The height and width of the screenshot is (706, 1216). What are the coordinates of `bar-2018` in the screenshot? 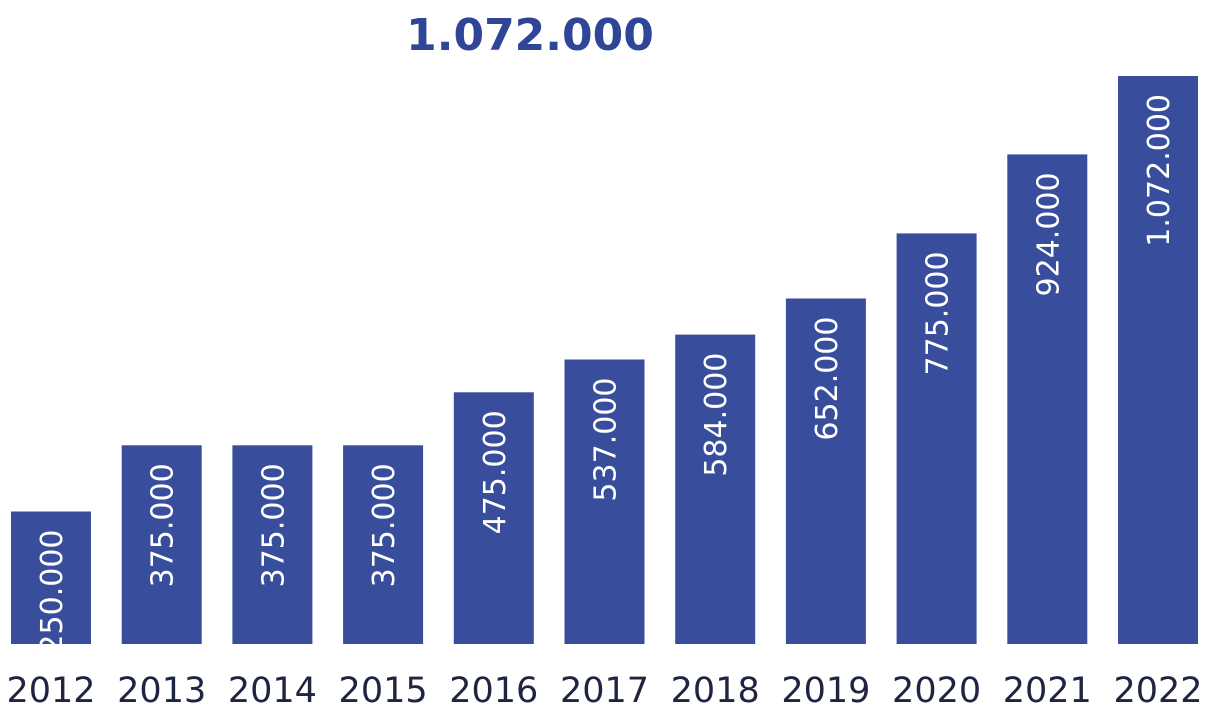 It's located at (715, 489).